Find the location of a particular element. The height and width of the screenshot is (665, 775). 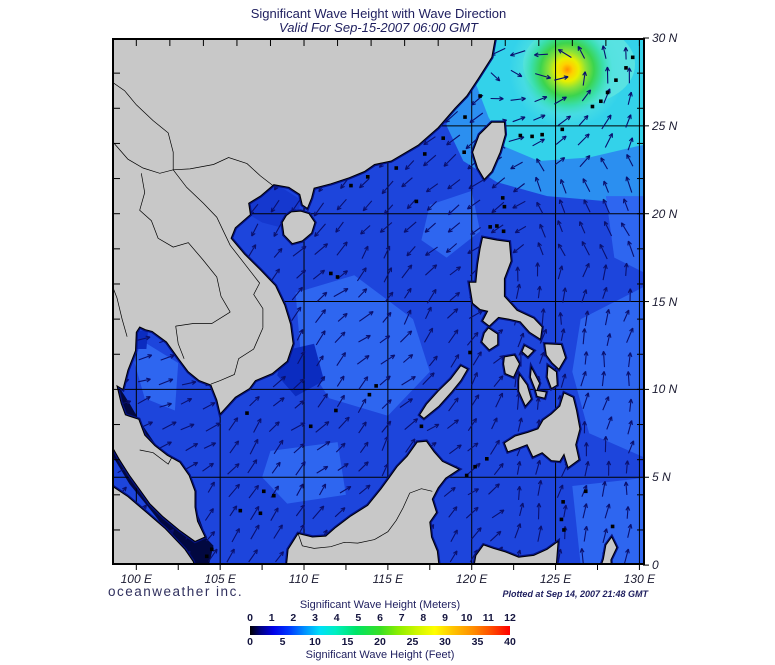

colorbar-tick: 4 is located at coordinates (336, 618).